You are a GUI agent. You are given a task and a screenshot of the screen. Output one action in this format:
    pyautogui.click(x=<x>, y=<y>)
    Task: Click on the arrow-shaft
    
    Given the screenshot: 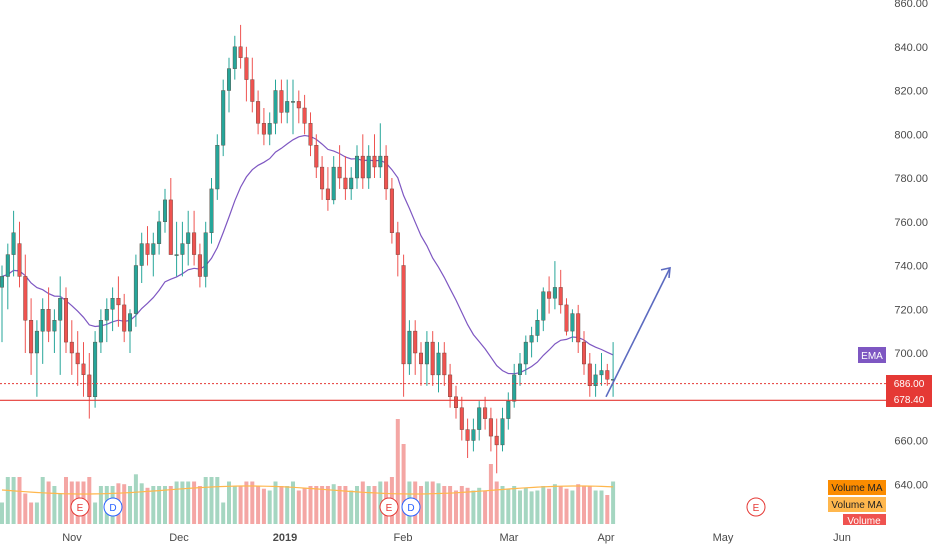 What is the action you would take?
    pyautogui.click(x=638, y=332)
    